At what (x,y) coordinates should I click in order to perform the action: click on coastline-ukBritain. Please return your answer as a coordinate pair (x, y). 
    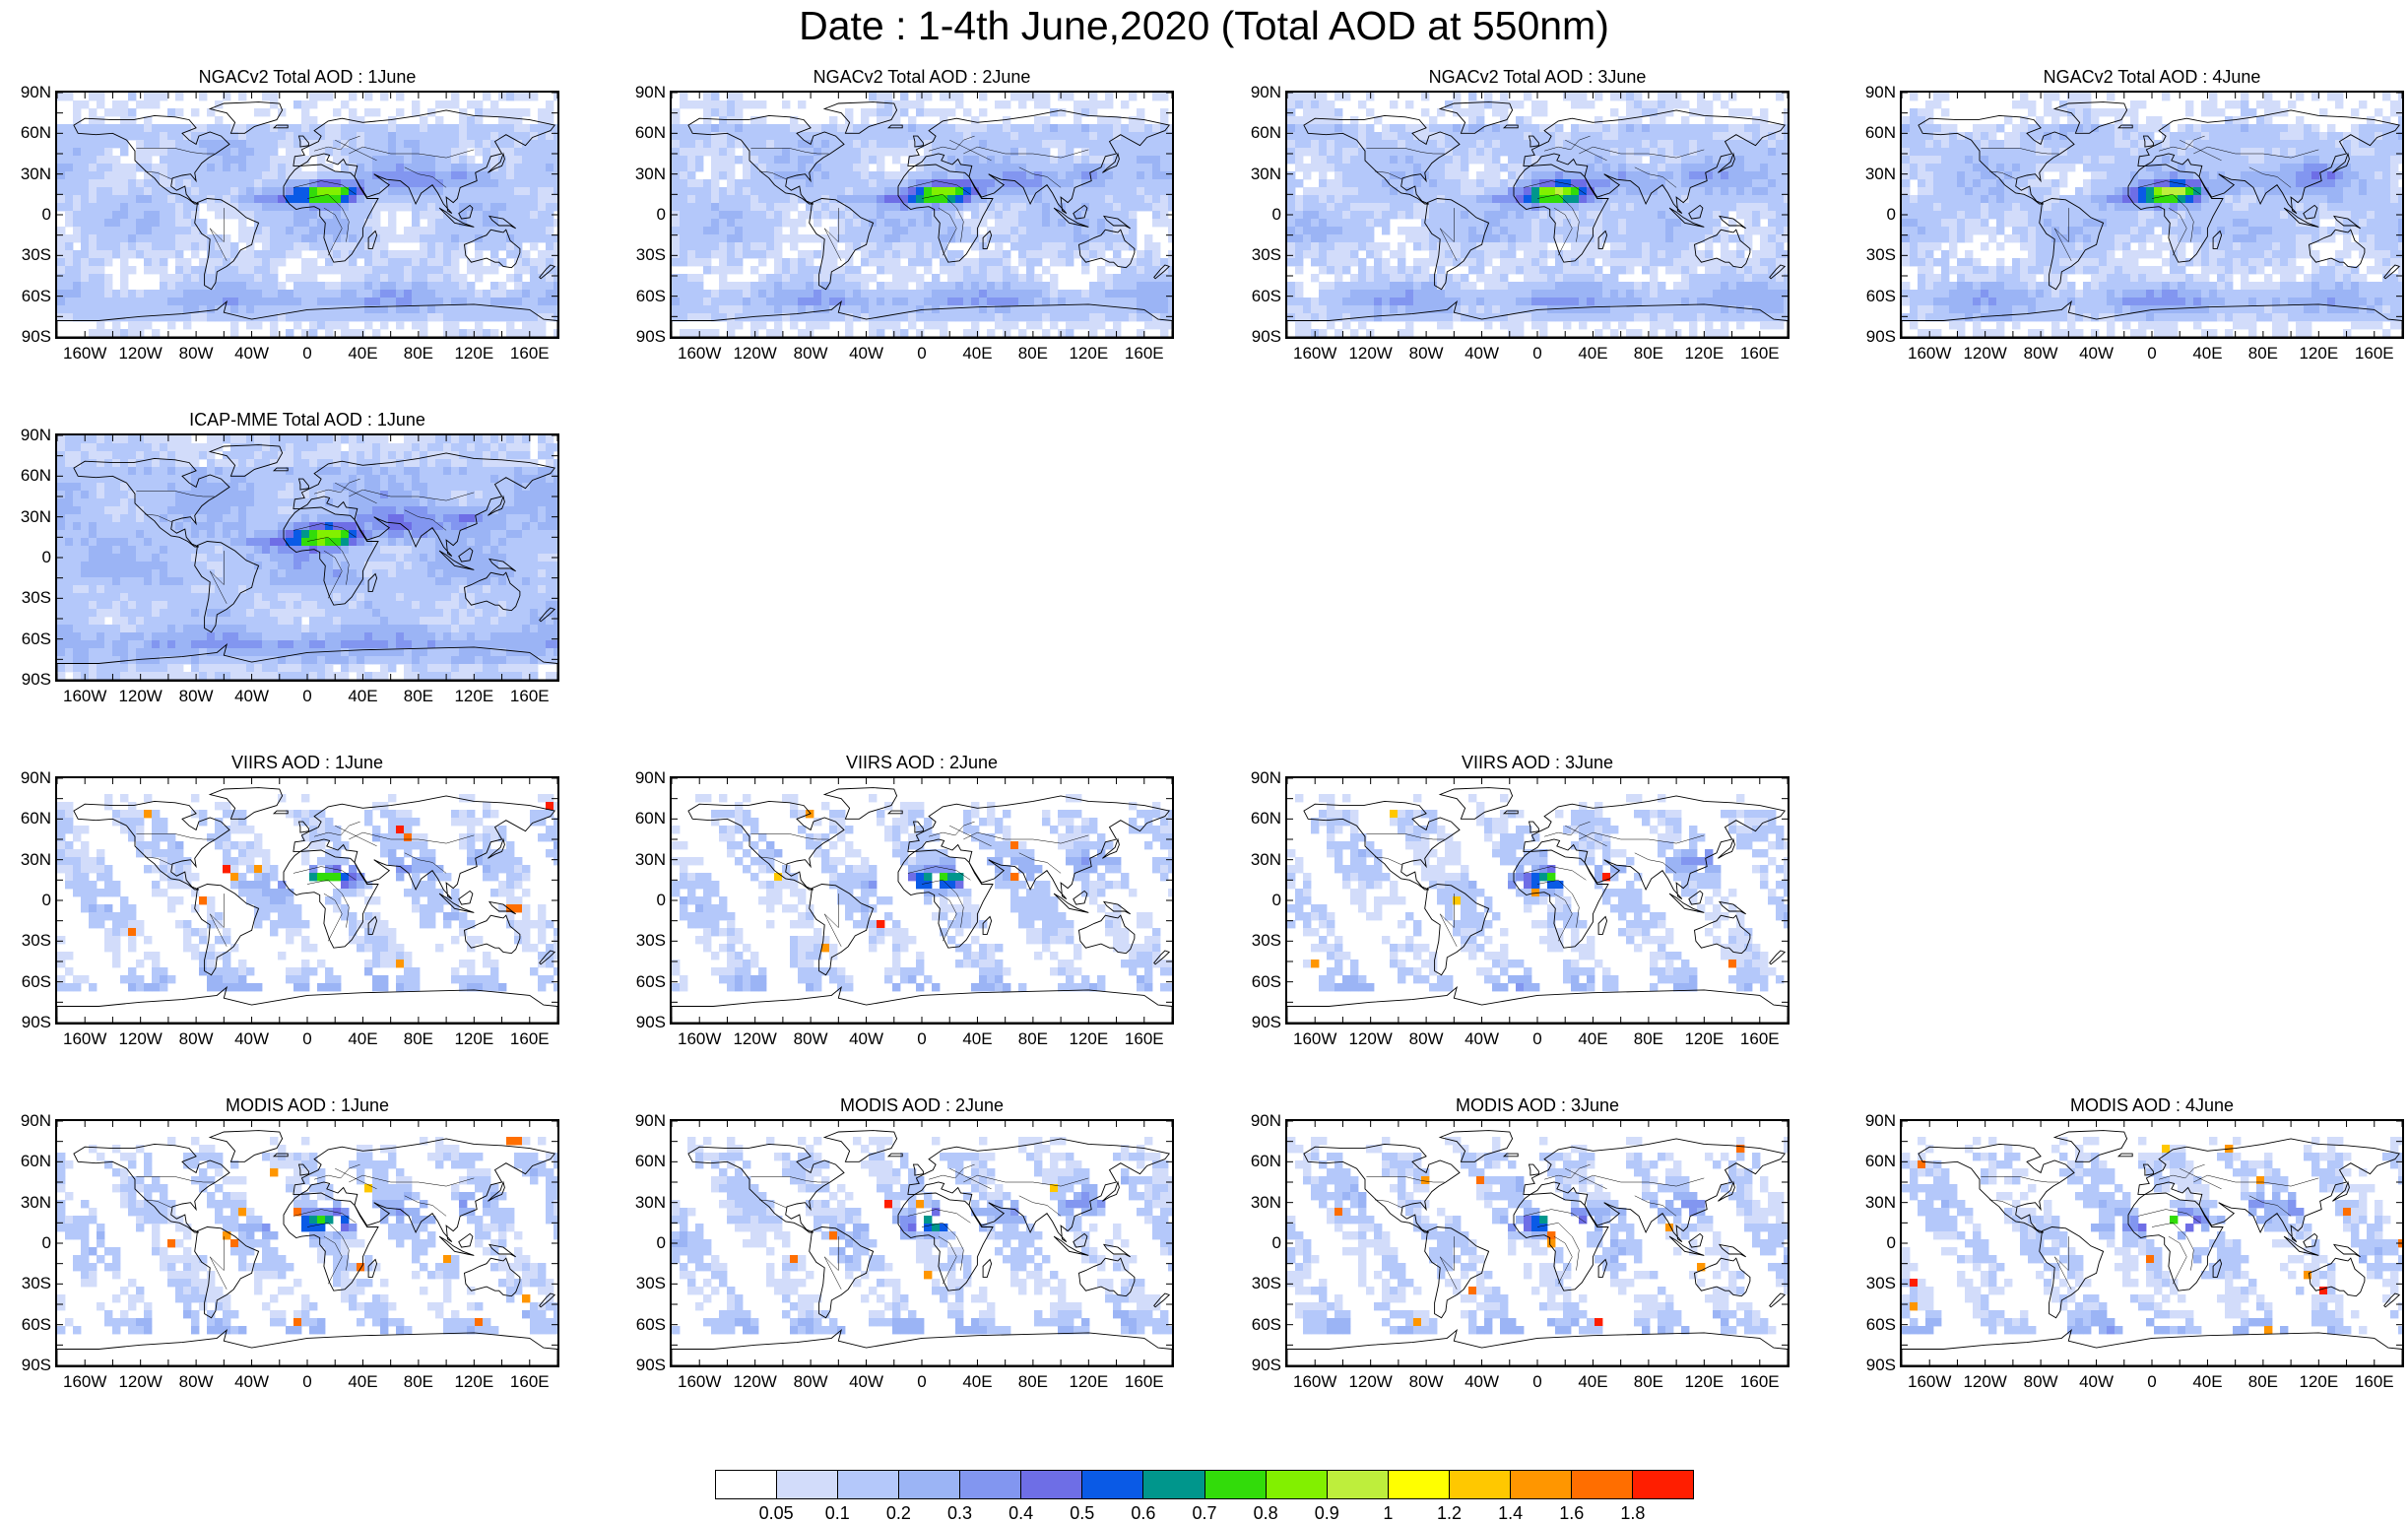
    Looking at the image, I should click on (303, 142).